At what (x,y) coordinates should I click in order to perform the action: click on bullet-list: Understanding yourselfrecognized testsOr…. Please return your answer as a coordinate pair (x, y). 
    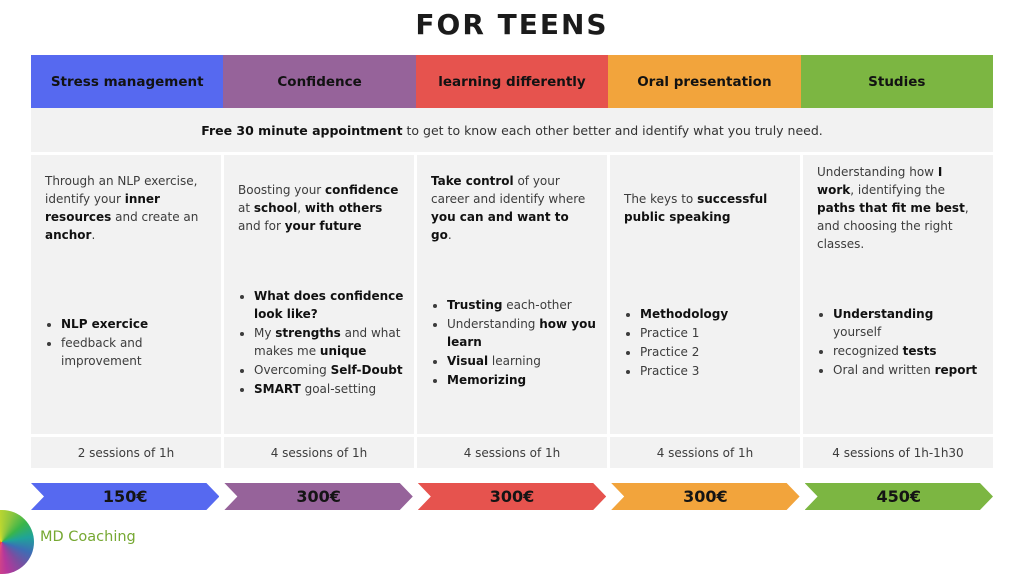
    Looking at the image, I should click on (900, 342).